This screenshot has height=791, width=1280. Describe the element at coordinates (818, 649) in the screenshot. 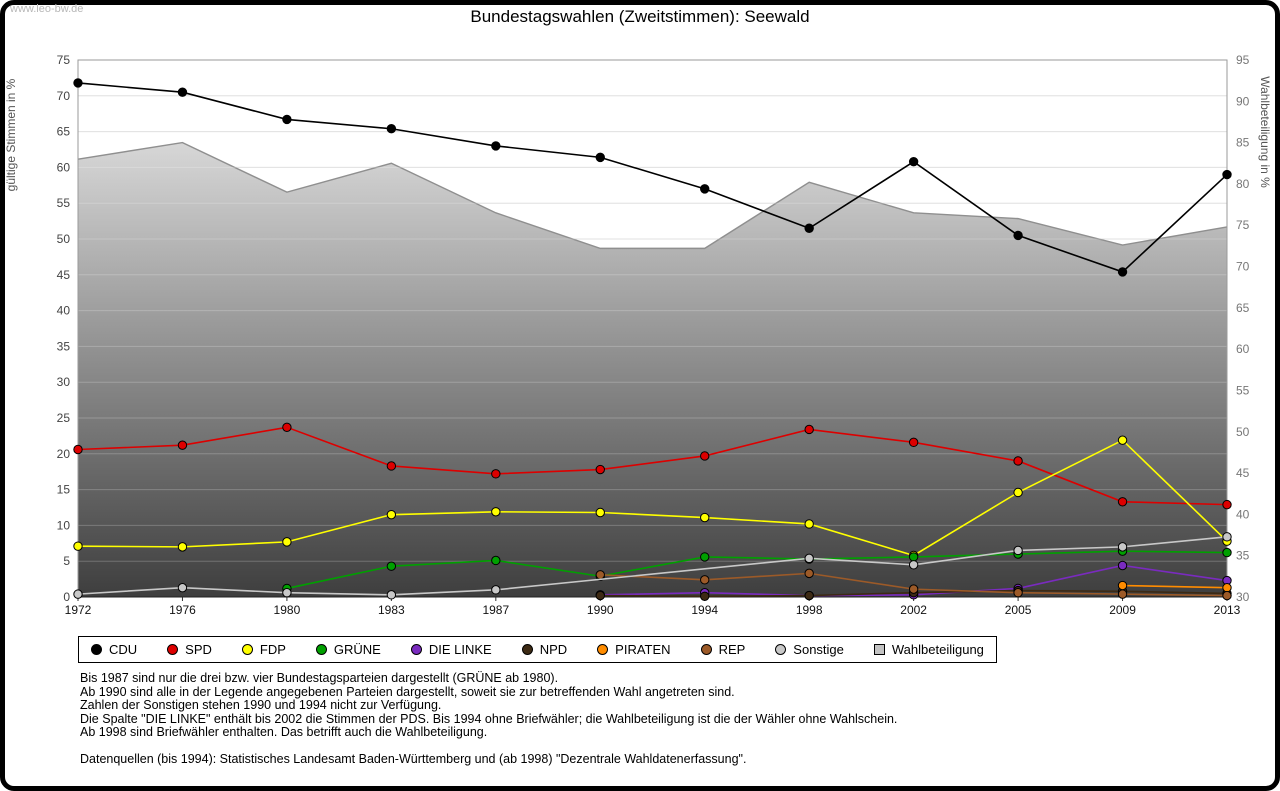

I see `legend-label: Sonstige` at that location.